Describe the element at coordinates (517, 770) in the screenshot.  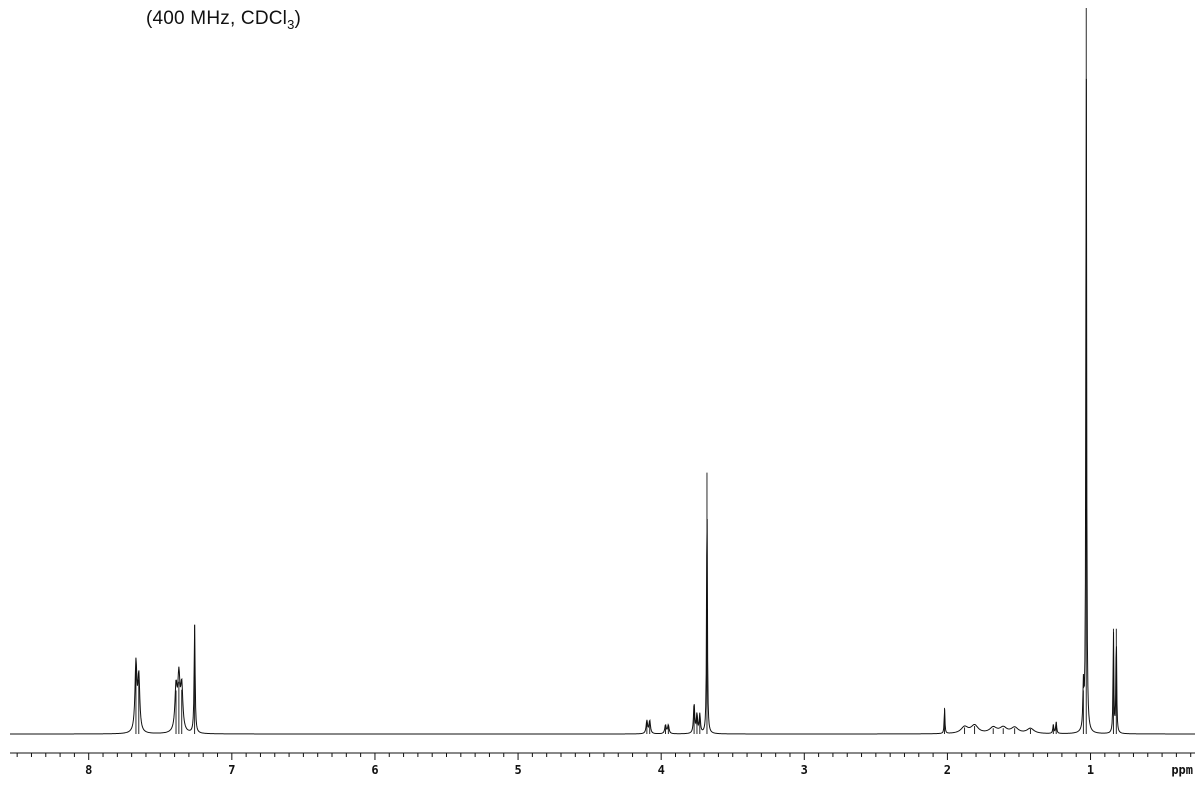
I see `tick-label-5: 5` at that location.